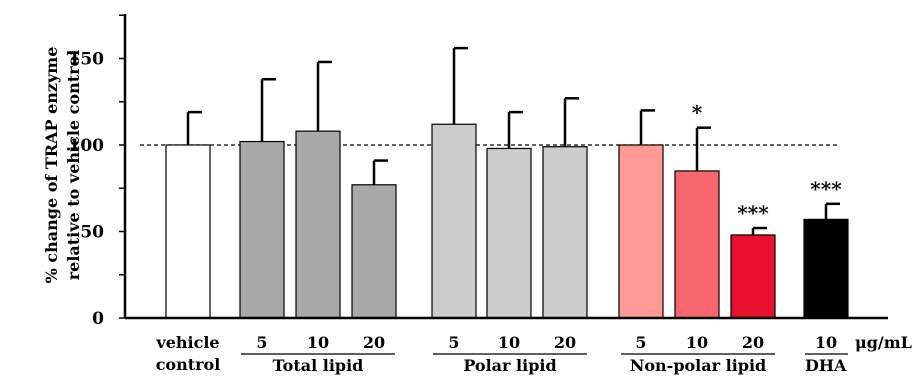 This screenshot has width=919, height=377. I want to click on y-tick-label: 0, so click(98, 319).